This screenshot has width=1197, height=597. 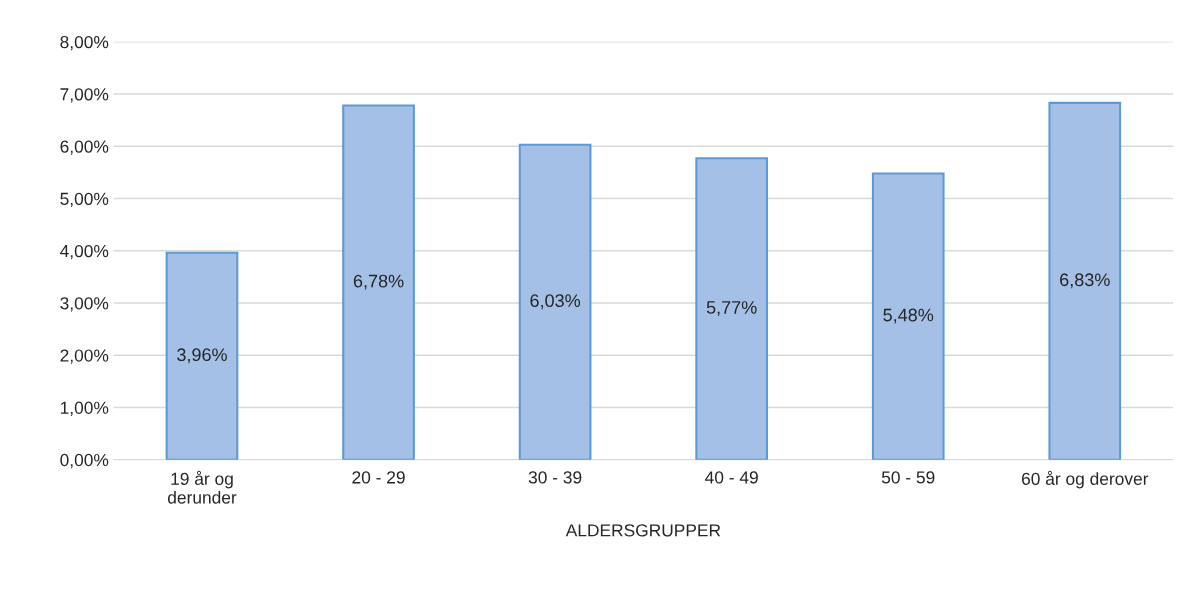 What do you see at coordinates (378, 477) in the screenshot?
I see `x-tick-label: 20 - 29` at bounding box center [378, 477].